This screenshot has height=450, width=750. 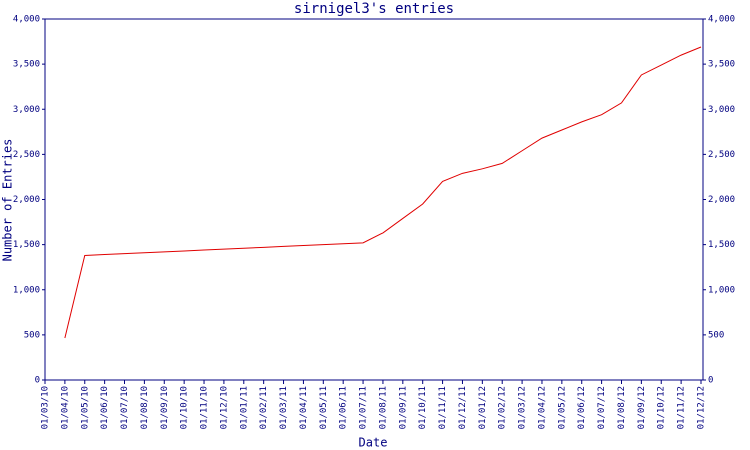 I want to click on y2-tick-label: 2,500, so click(x=721, y=155).